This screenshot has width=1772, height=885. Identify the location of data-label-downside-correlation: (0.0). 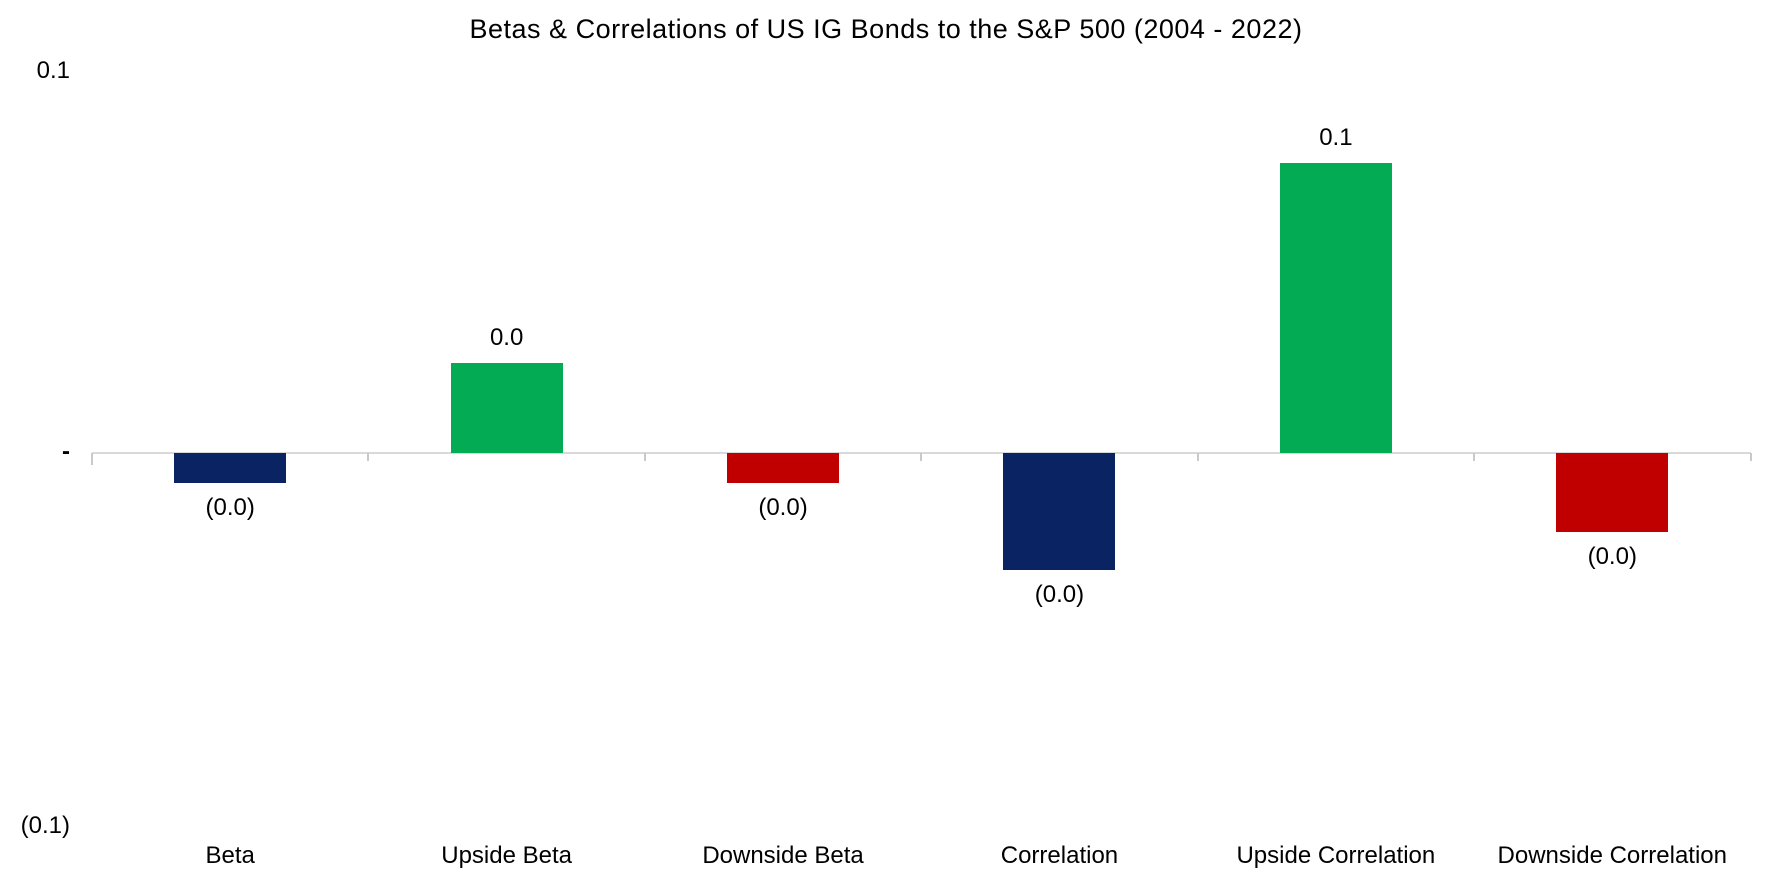
(1612, 556).